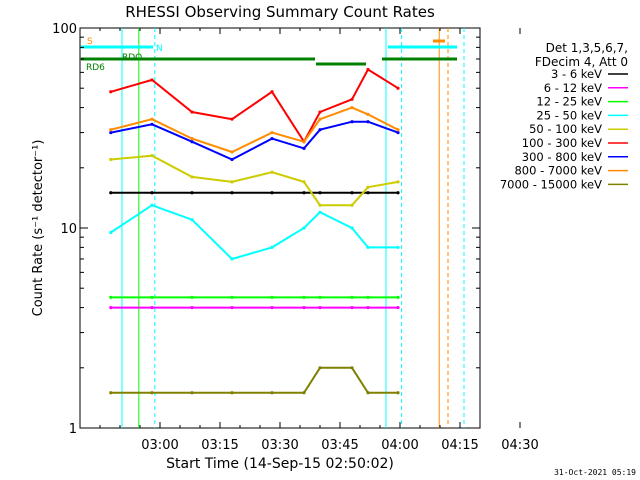  I want to click on chart-title: RHESSI Observing Summary Count Rates, so click(280, 12).